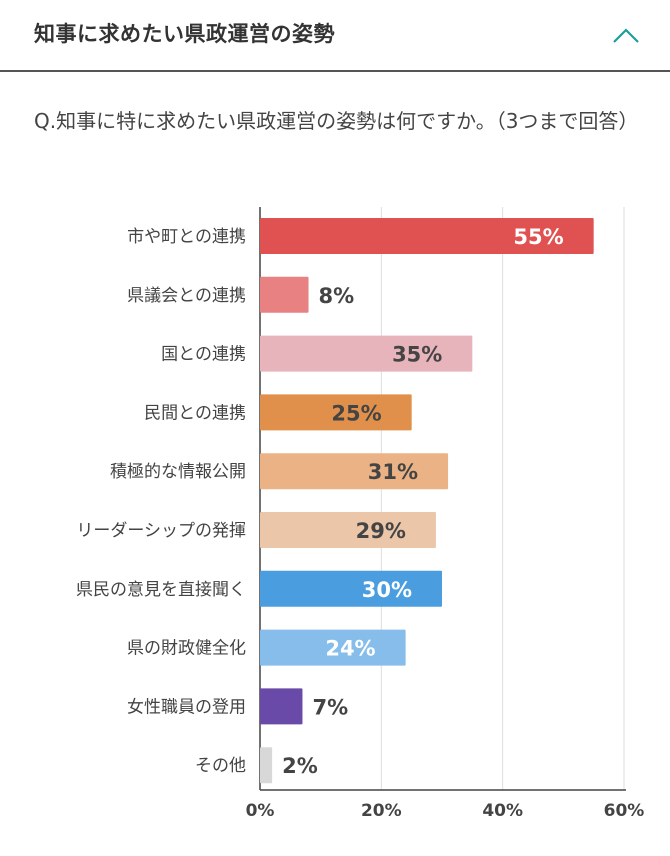  I want to click on x-tick-label: 60%, so click(624, 811).